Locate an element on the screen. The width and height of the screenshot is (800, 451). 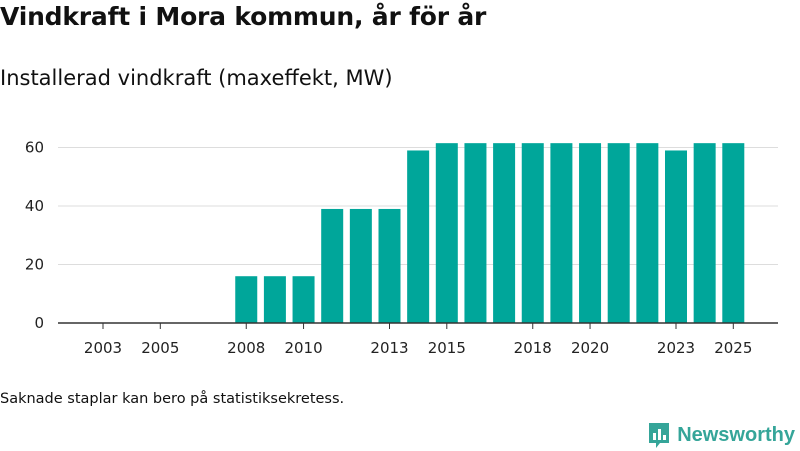
x-tick-label: 2025 is located at coordinates (733, 348).